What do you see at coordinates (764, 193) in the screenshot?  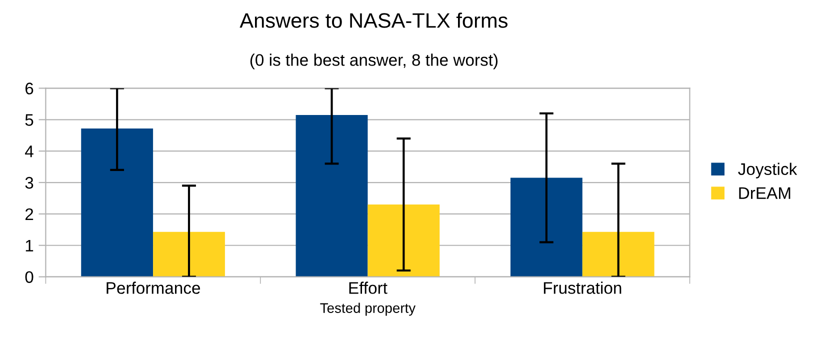 I see `legend-label: DrEAM` at bounding box center [764, 193].